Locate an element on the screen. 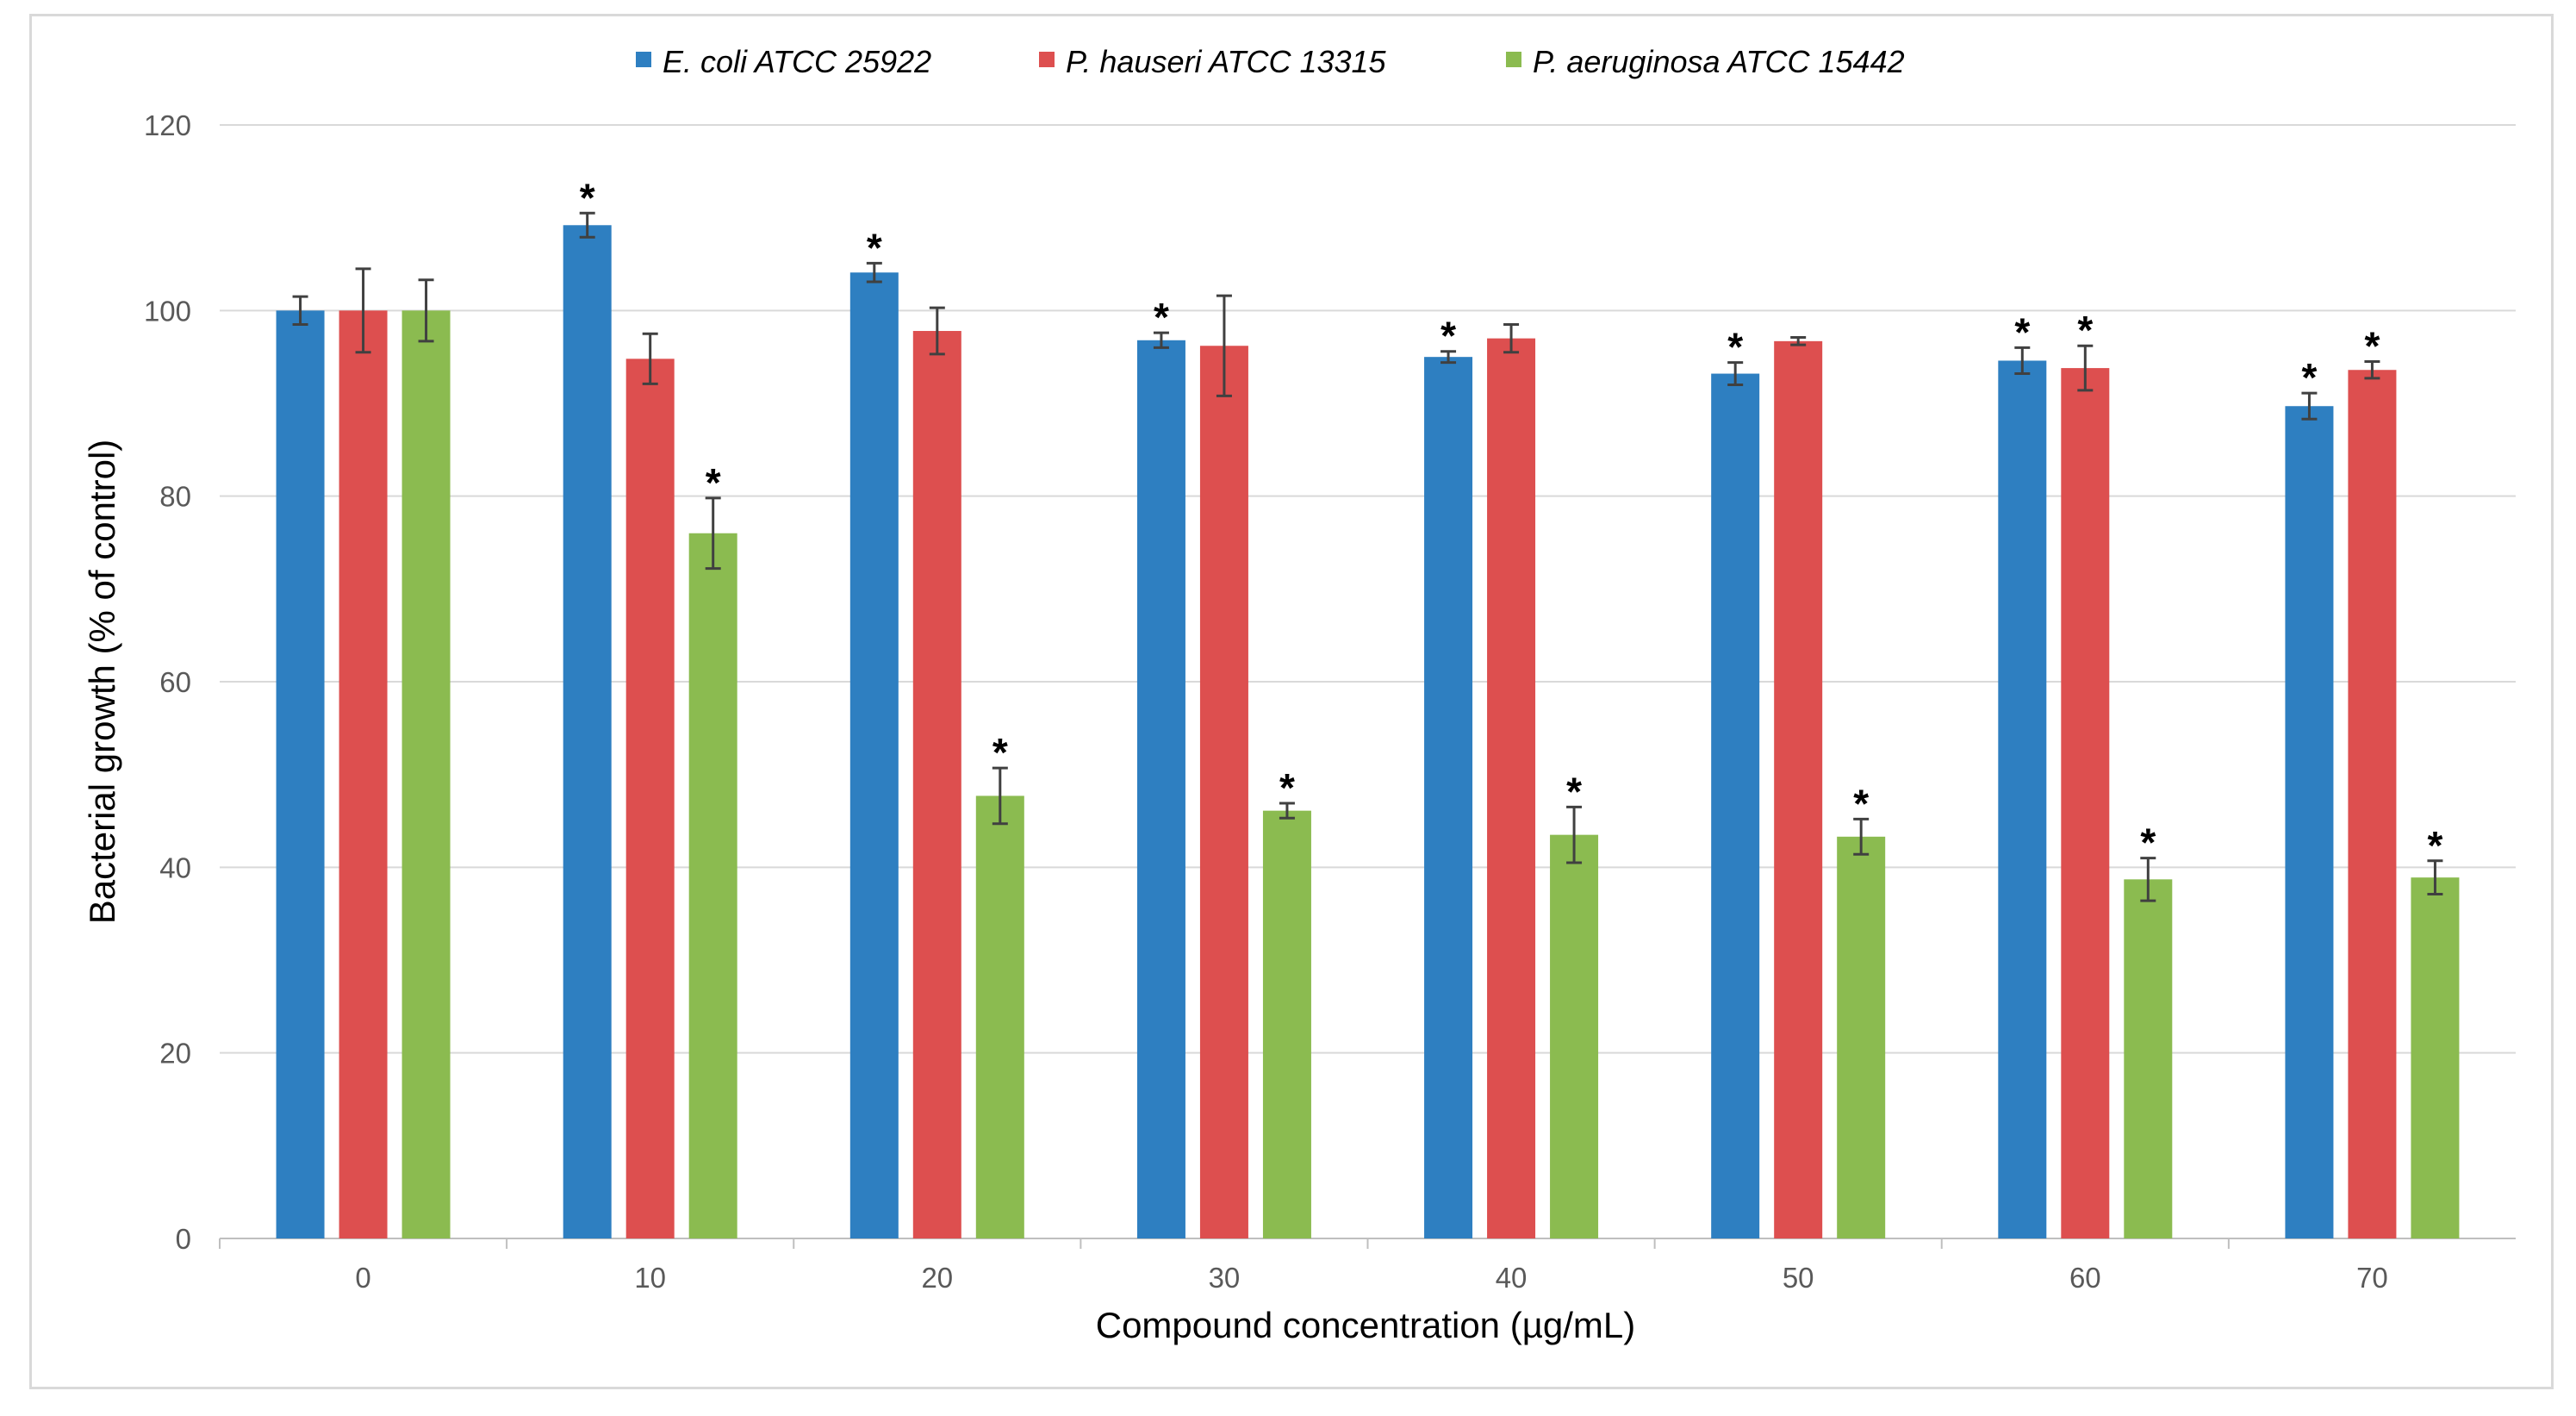 The height and width of the screenshot is (1416, 2576). legend-label: P. aeruginosa ATCC 15442 is located at coordinates (1719, 61).